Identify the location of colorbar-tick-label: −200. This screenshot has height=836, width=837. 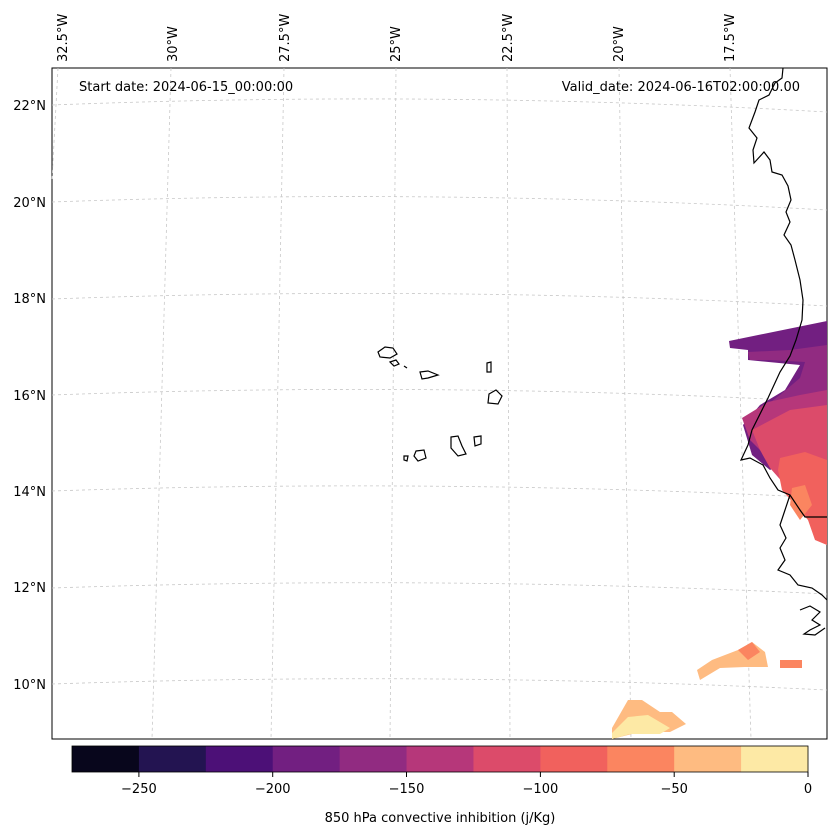
(273, 789).